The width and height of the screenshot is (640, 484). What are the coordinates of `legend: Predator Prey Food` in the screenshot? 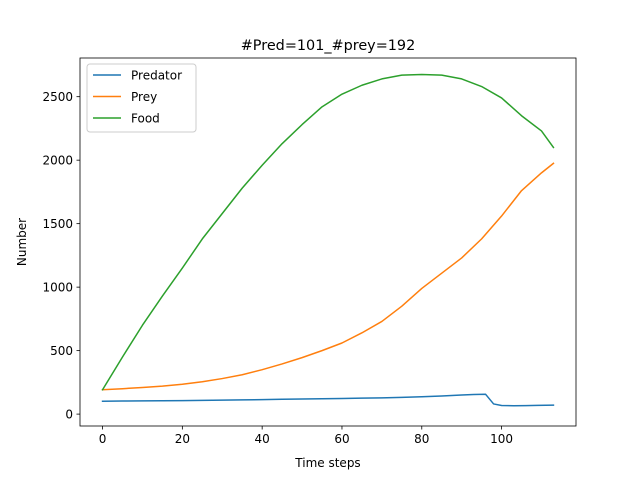 It's located at (141, 98).